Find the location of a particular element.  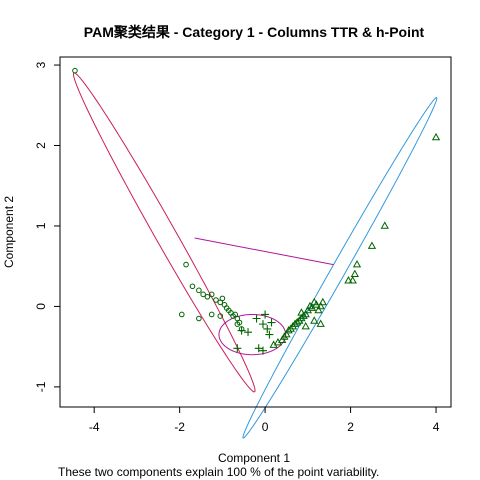

x-tick-label: 0 is located at coordinates (265, 427).